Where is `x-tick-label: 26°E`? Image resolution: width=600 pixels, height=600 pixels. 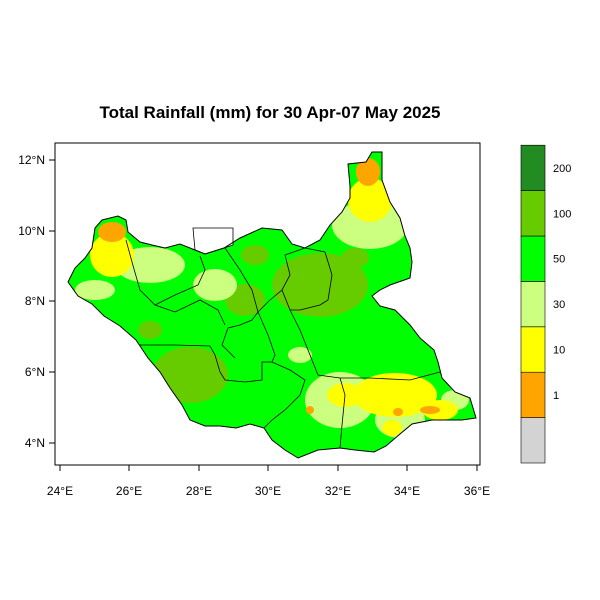 x-tick-label: 26°E is located at coordinates (129, 491).